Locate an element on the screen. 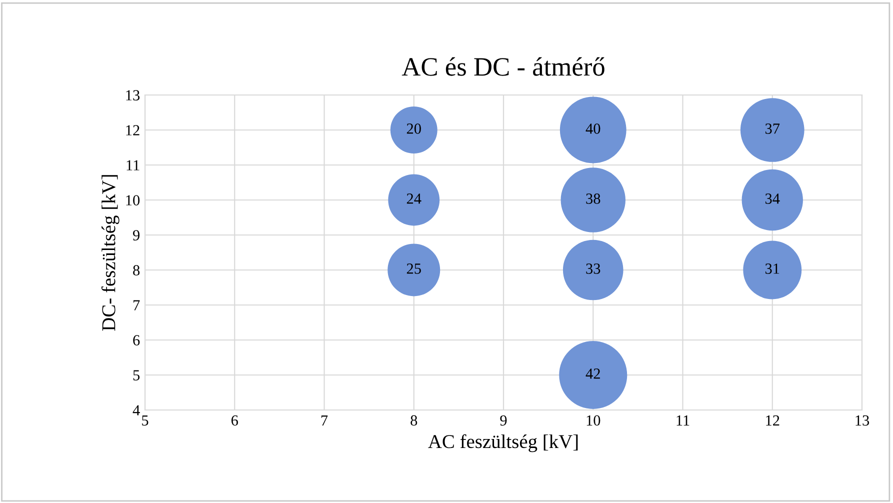  data-label: 34 is located at coordinates (772, 199).